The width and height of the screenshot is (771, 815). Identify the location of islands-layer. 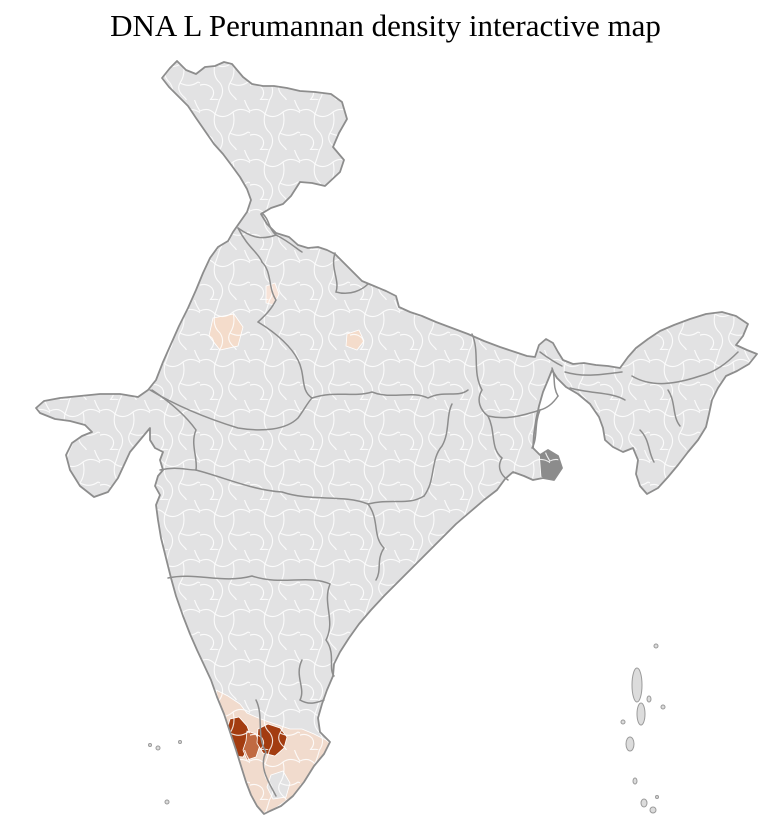
(407, 728).